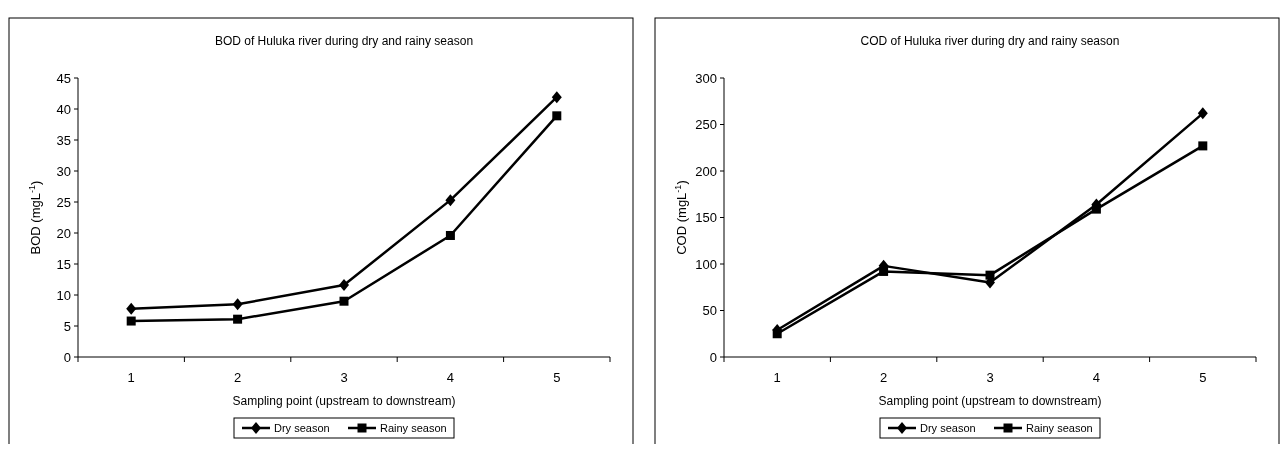 Image resolution: width=1288 pixels, height=452 pixels. I want to click on y-tick-label: 45, so click(63, 78).